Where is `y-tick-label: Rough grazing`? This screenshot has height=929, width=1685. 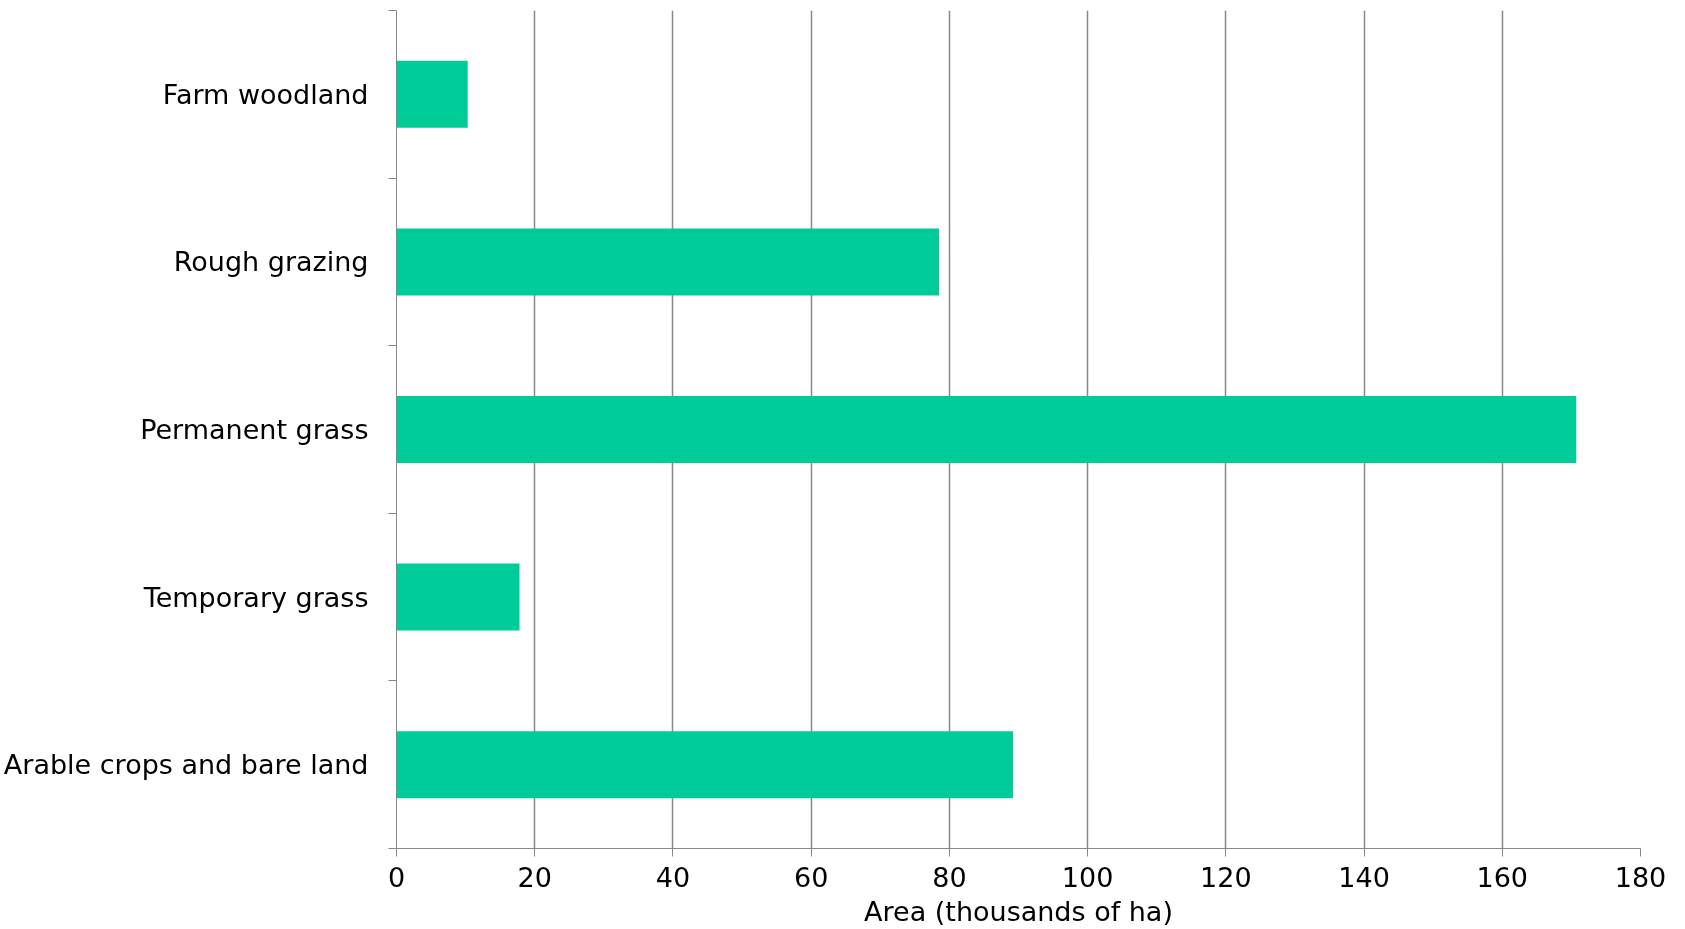 y-tick-label: Rough grazing is located at coordinates (271, 262).